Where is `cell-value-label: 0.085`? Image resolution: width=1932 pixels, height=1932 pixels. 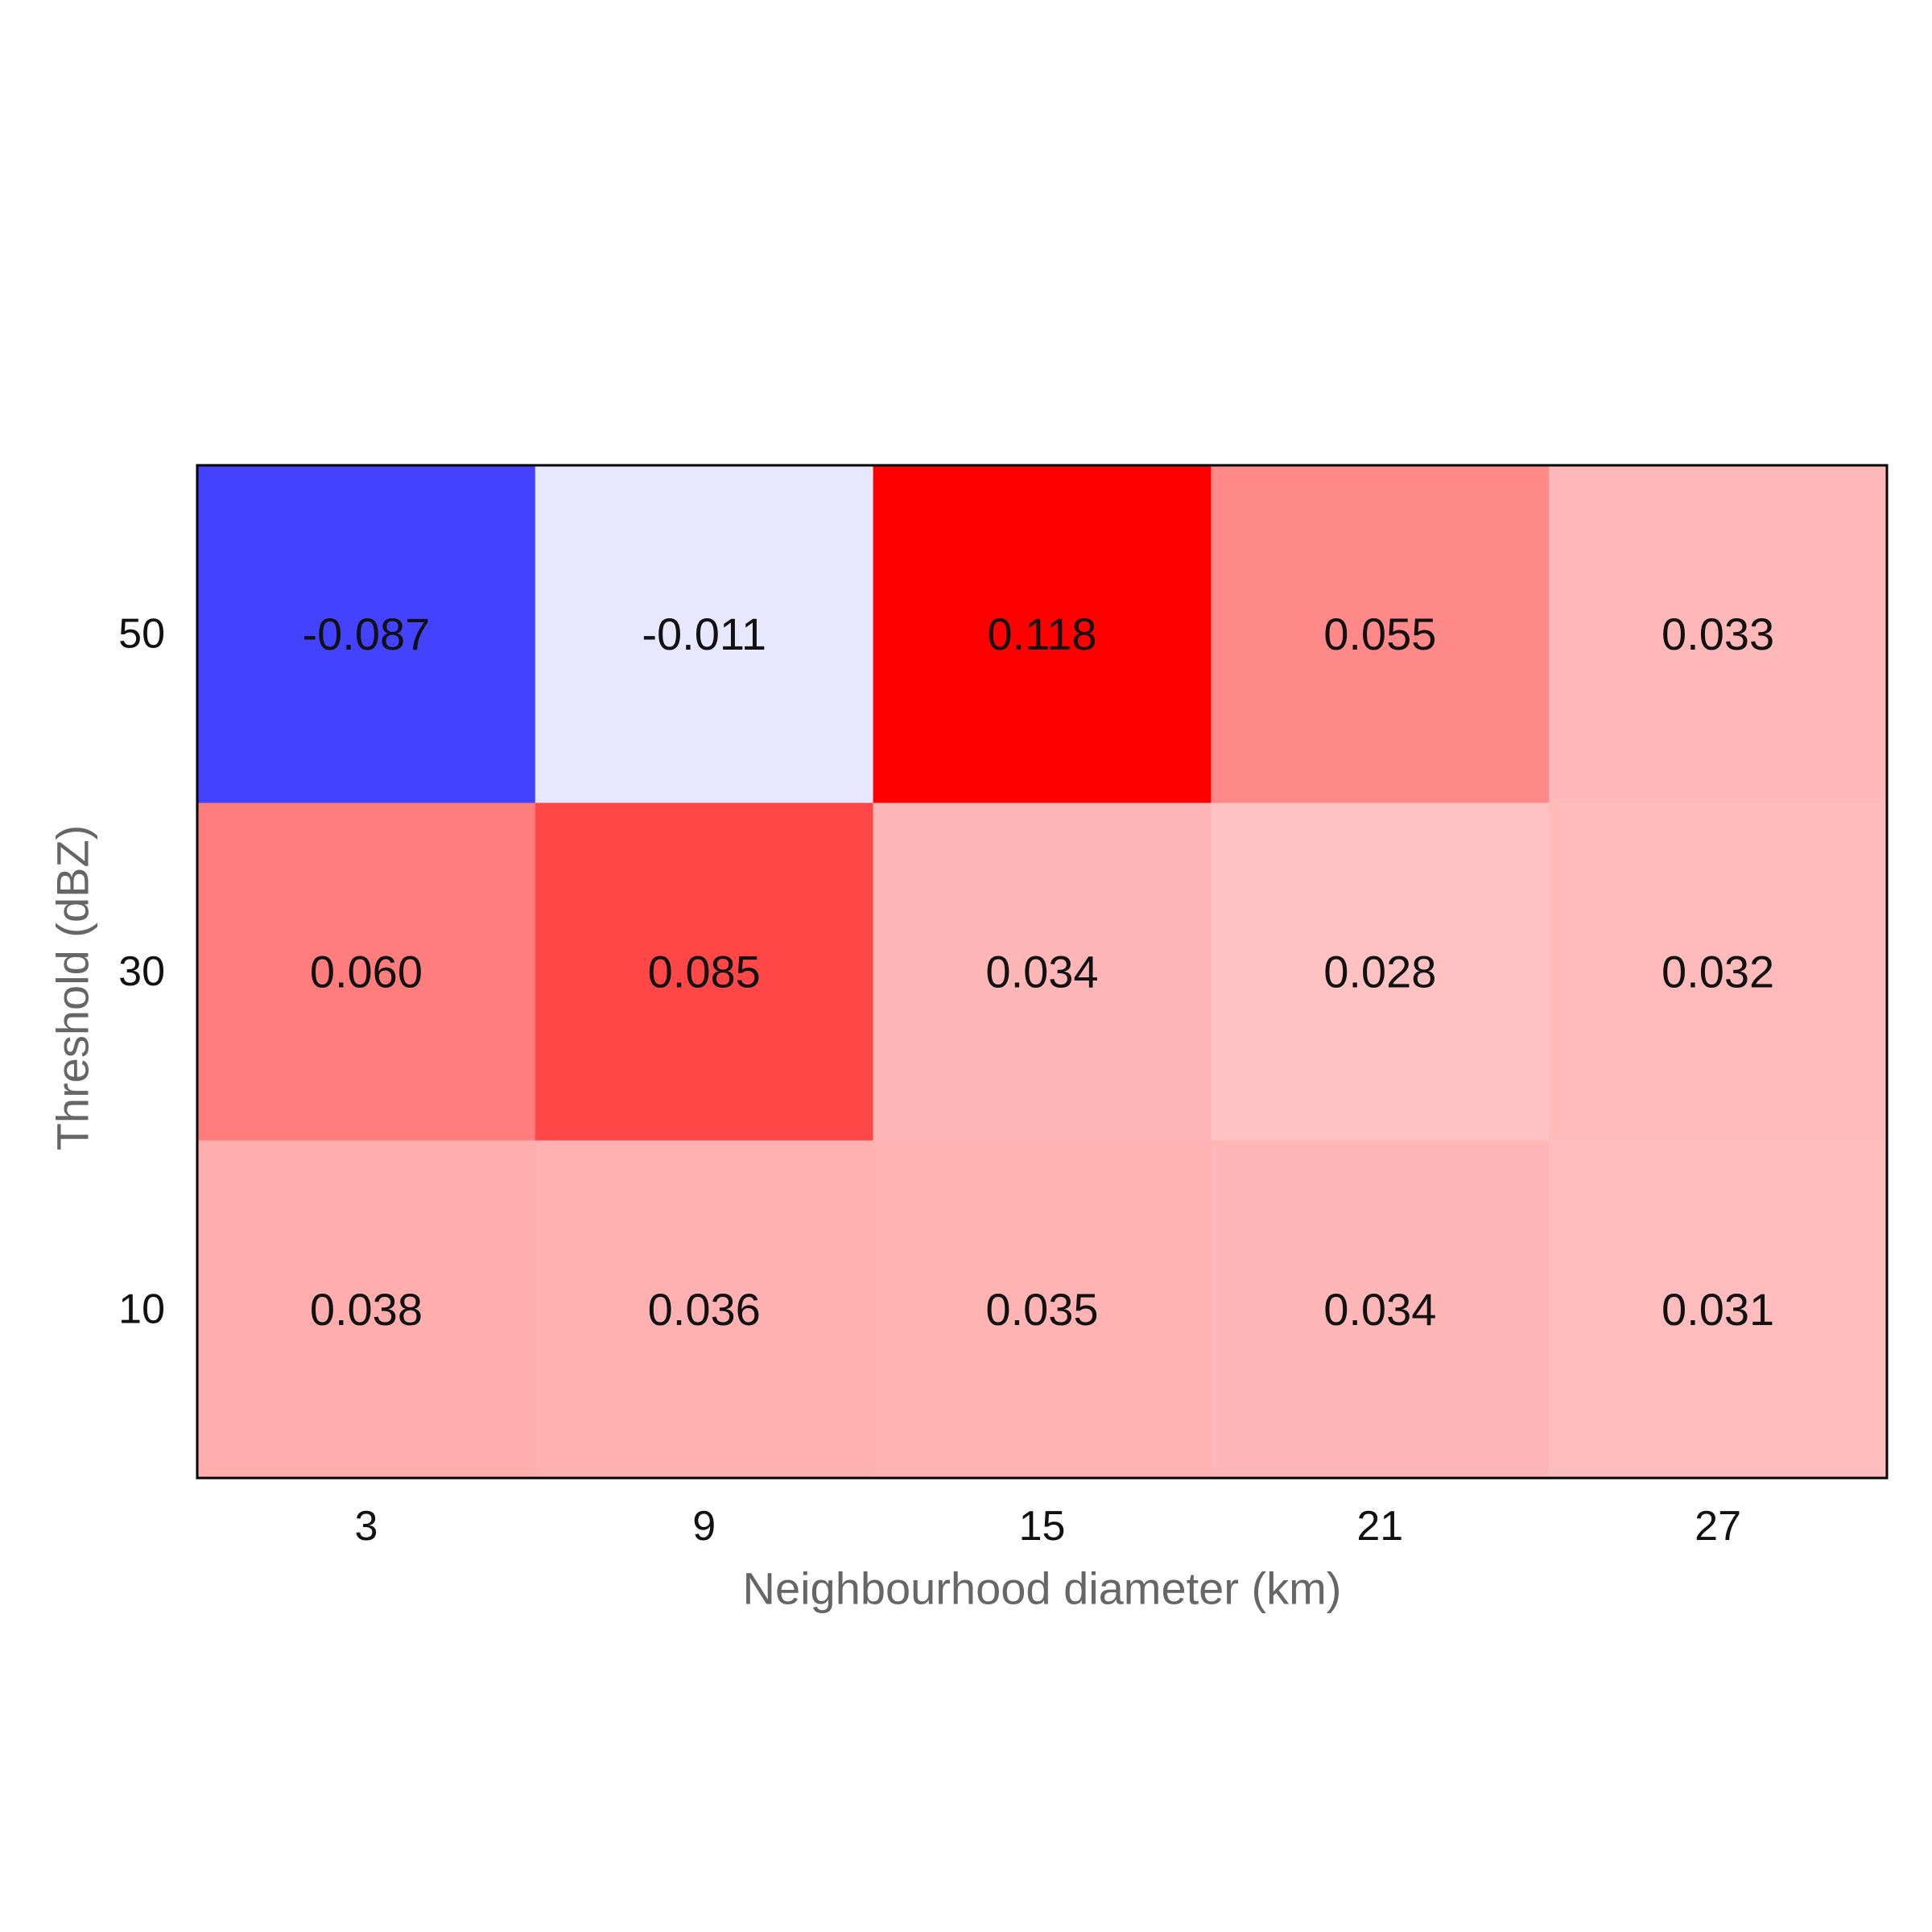 cell-value-label: 0.085 is located at coordinates (704, 972).